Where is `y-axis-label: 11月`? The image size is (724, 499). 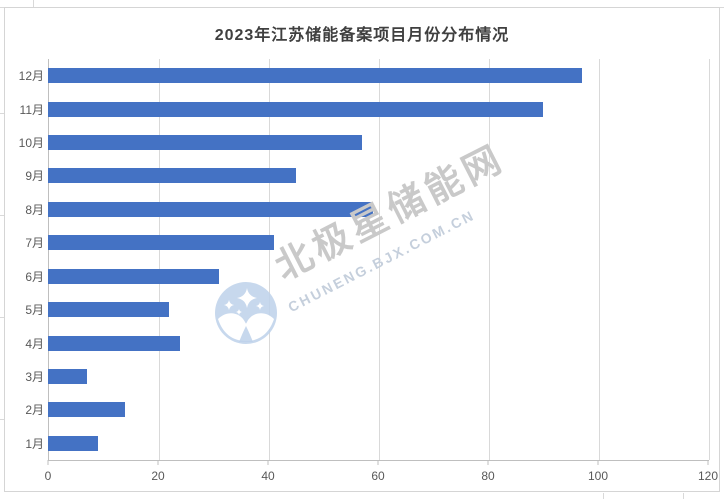
y-axis-label: 11月 is located at coordinates (31, 109).